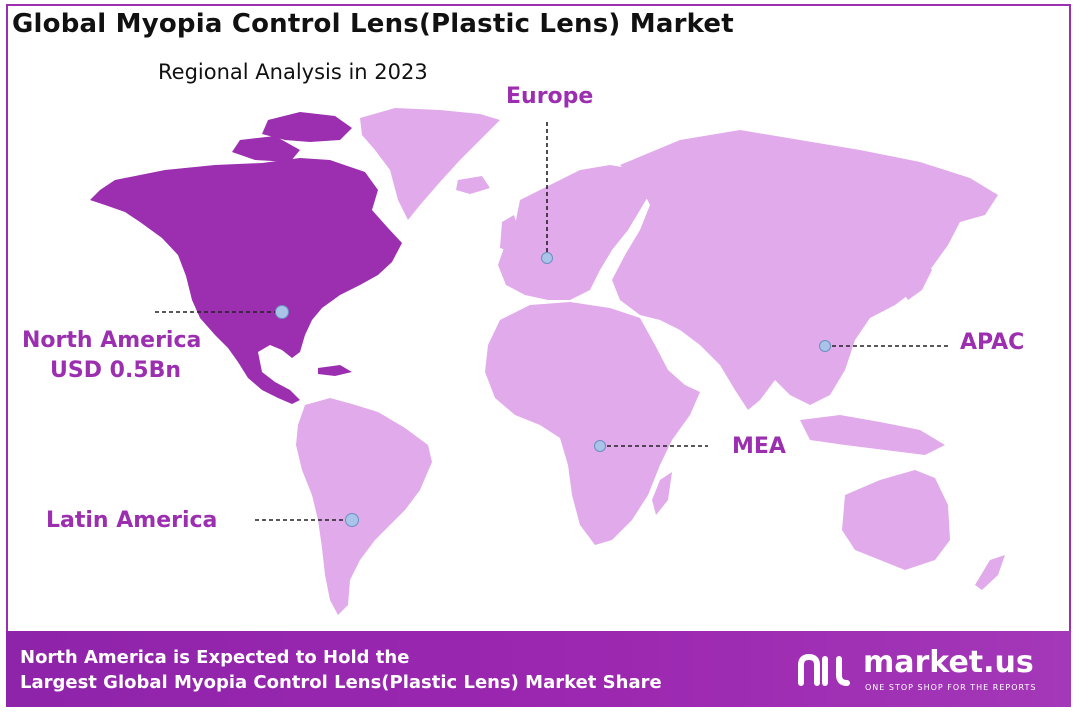 The height and width of the screenshot is (715, 1079). What do you see at coordinates (916, 277) in the screenshot?
I see `japan-shape` at bounding box center [916, 277].